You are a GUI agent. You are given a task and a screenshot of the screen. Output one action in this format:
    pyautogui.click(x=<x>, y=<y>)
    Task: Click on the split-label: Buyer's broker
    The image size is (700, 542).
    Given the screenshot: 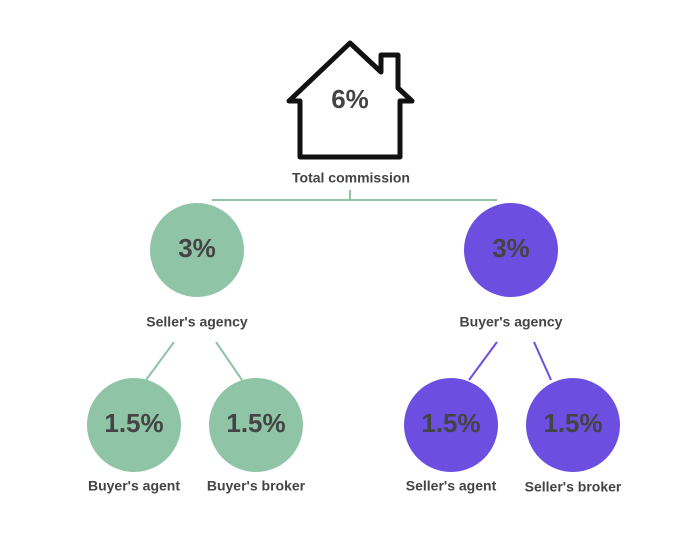 What is the action you would take?
    pyautogui.click(x=256, y=486)
    